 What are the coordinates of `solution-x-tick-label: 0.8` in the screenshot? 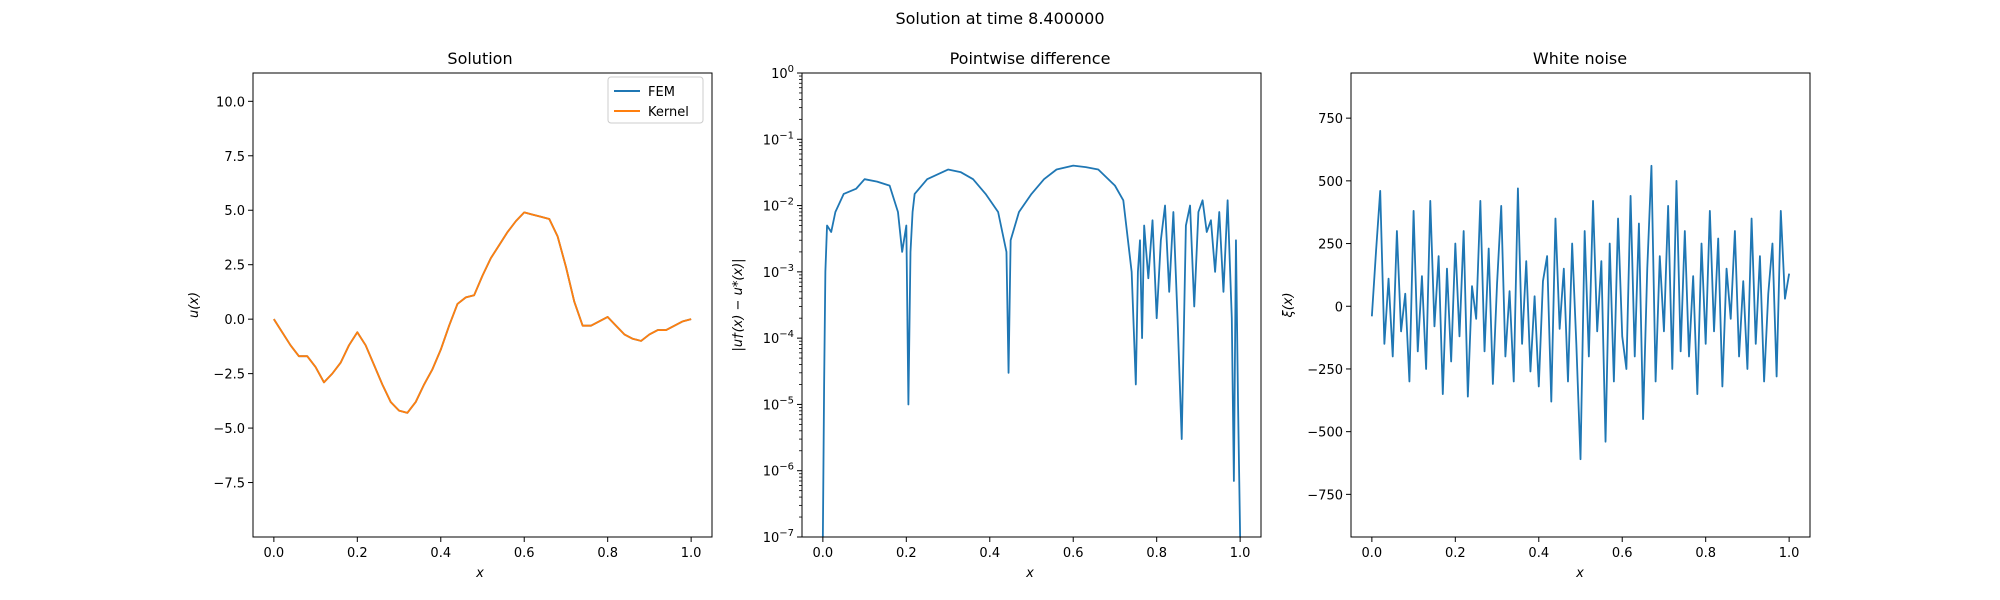 It's located at (607, 553).